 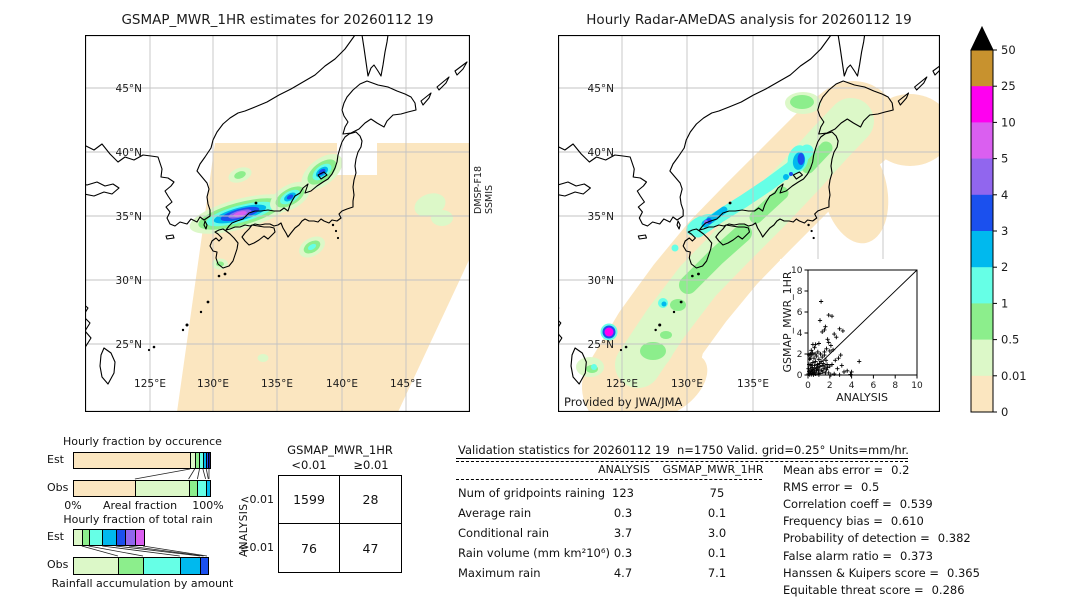 I want to click on validation-col-gsmap: GSMAP_MWR_1HR, so click(x=713, y=469).